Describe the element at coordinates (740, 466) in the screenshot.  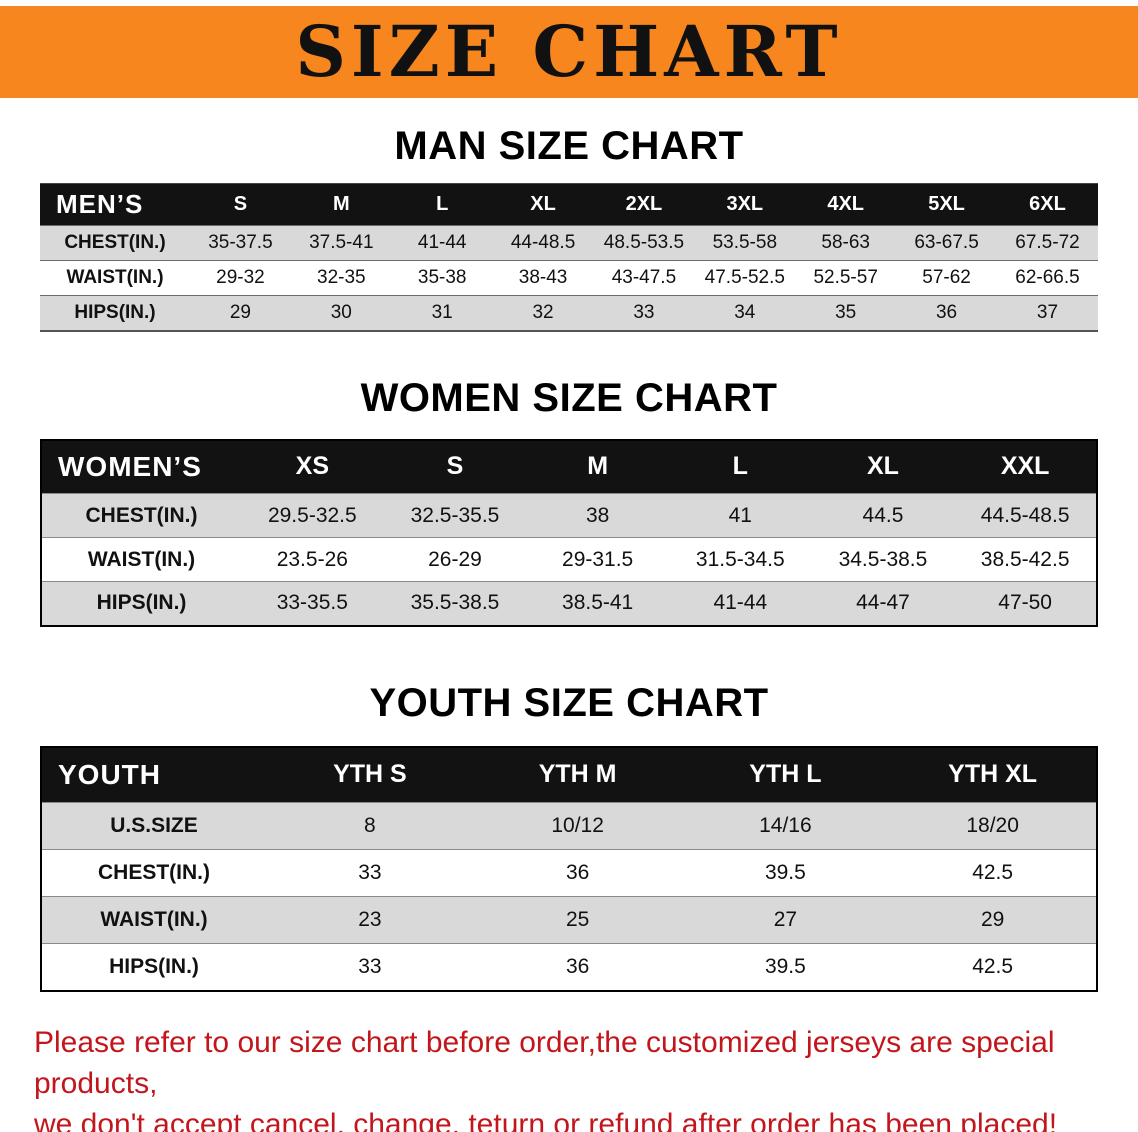
I see `womens-size-column-header: L` at that location.